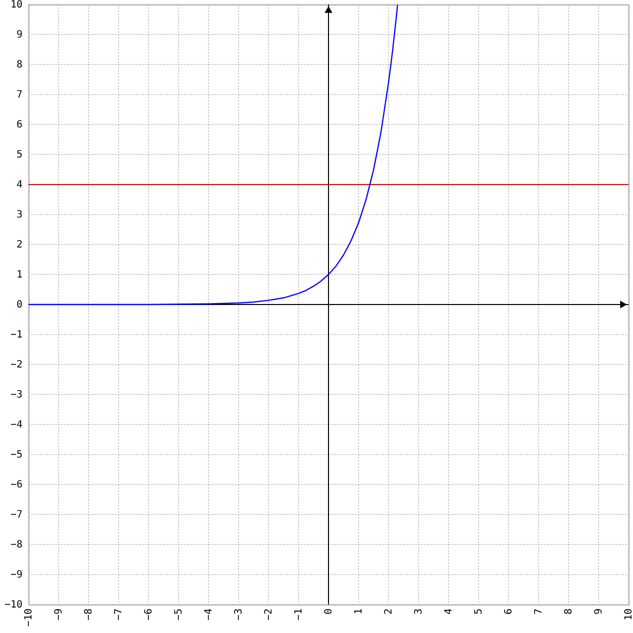 This screenshot has width=633, height=633. I want to click on y-tick-label: −2, so click(16, 365).